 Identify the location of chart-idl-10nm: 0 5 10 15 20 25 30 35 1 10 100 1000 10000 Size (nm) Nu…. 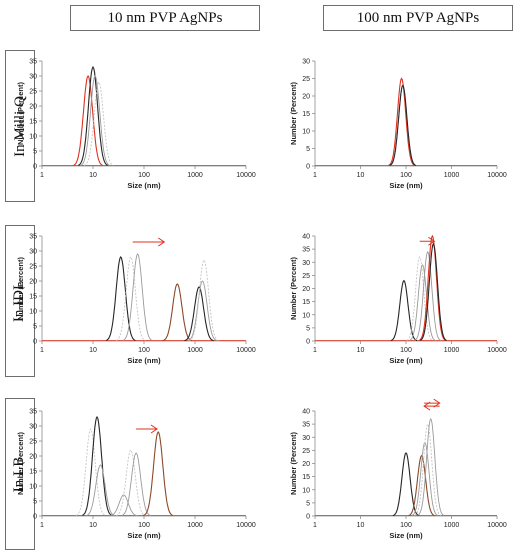
(136, 300).